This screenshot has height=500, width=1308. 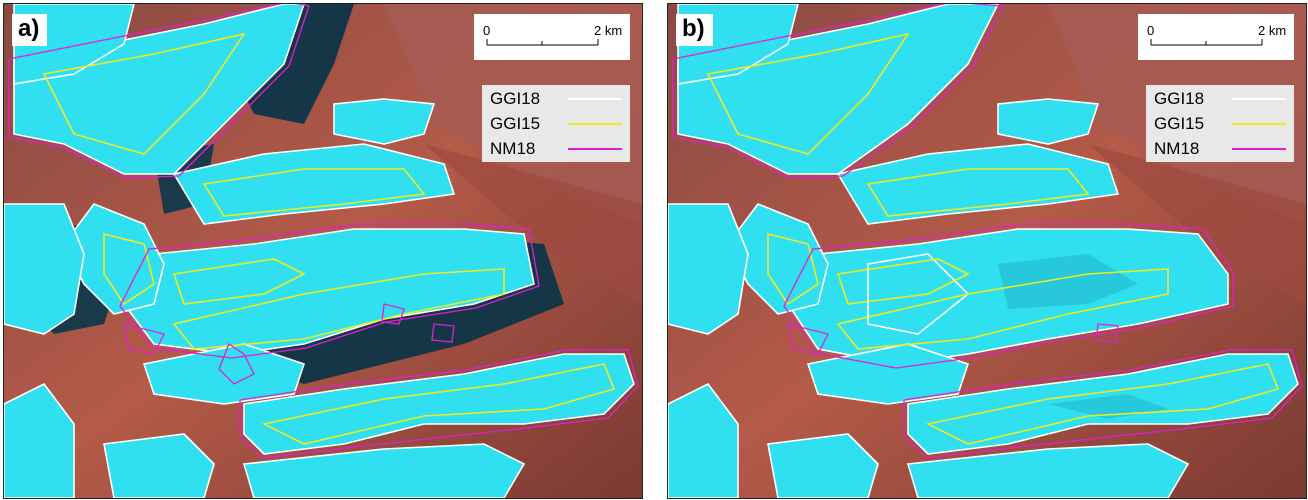 What do you see at coordinates (542, 42) in the screenshot?
I see `scale-bar-line-a` at bounding box center [542, 42].